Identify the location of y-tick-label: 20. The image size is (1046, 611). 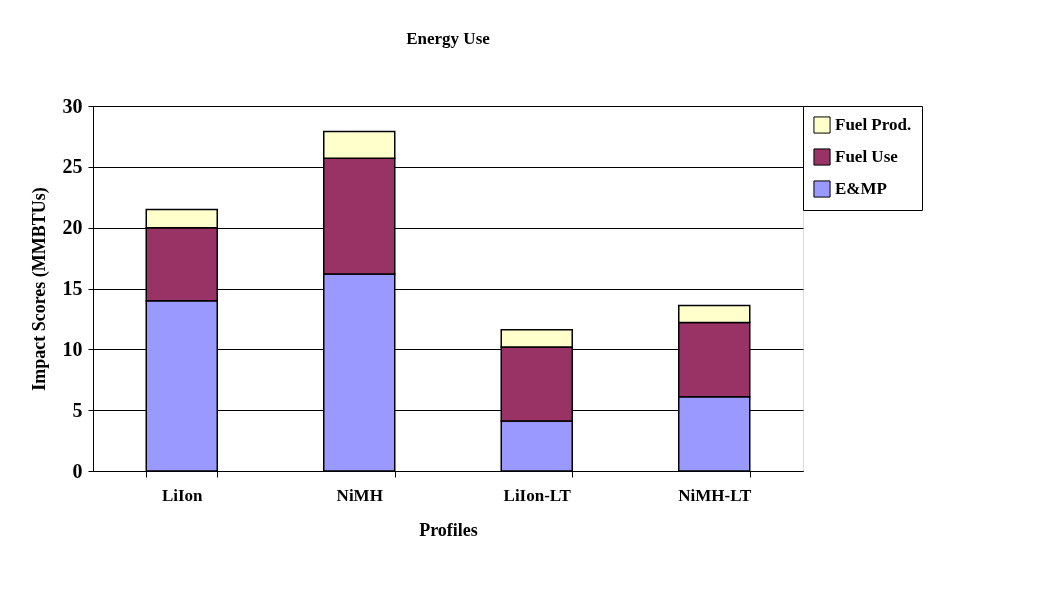
(72, 227).